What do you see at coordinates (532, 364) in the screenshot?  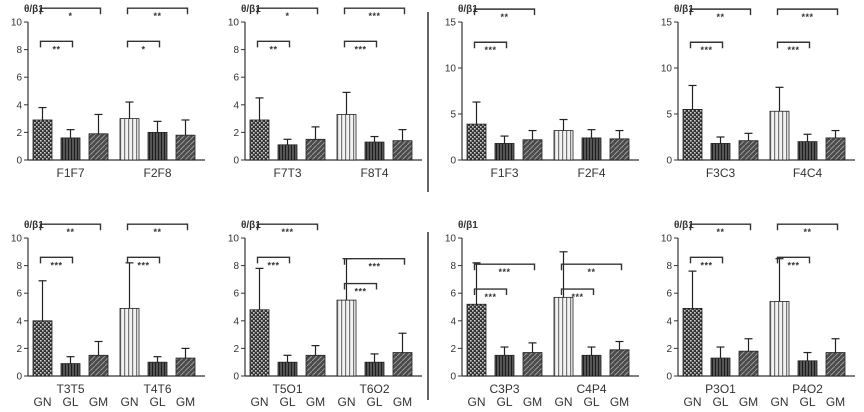 I see `bar-c3p3-gm` at bounding box center [532, 364].